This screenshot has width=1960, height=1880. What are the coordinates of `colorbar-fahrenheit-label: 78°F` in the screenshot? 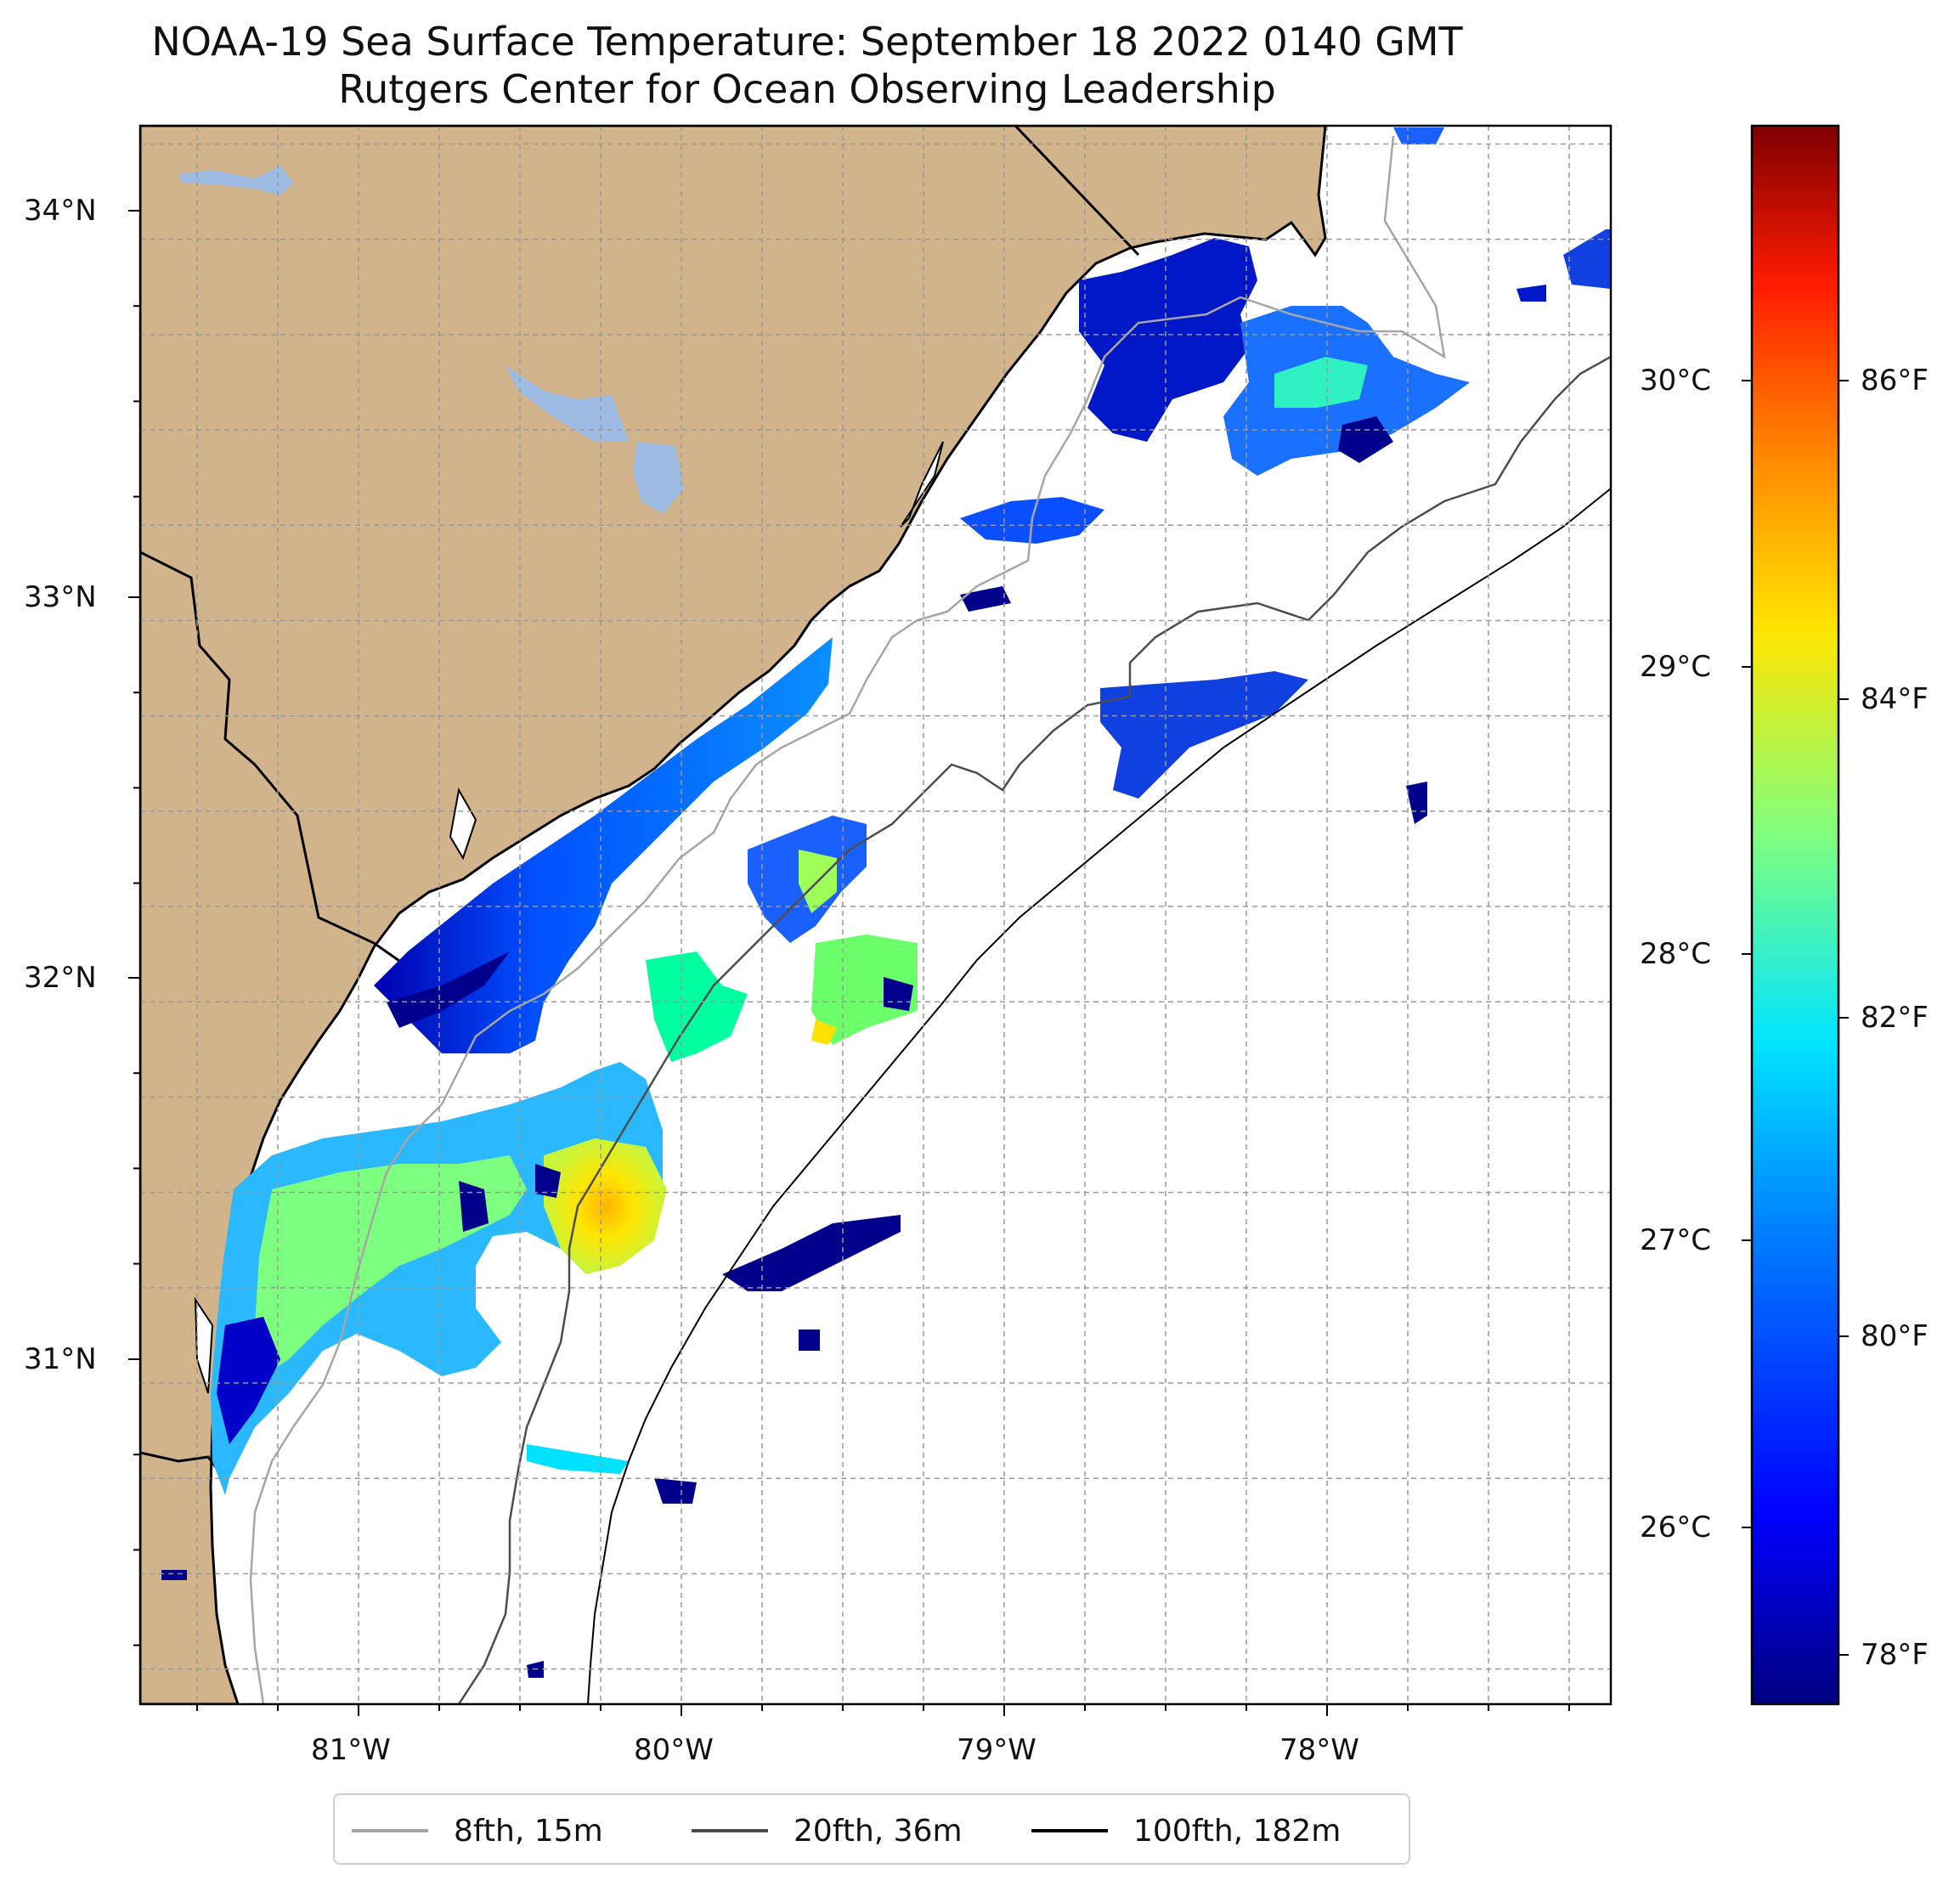 It's located at (1895, 1655).